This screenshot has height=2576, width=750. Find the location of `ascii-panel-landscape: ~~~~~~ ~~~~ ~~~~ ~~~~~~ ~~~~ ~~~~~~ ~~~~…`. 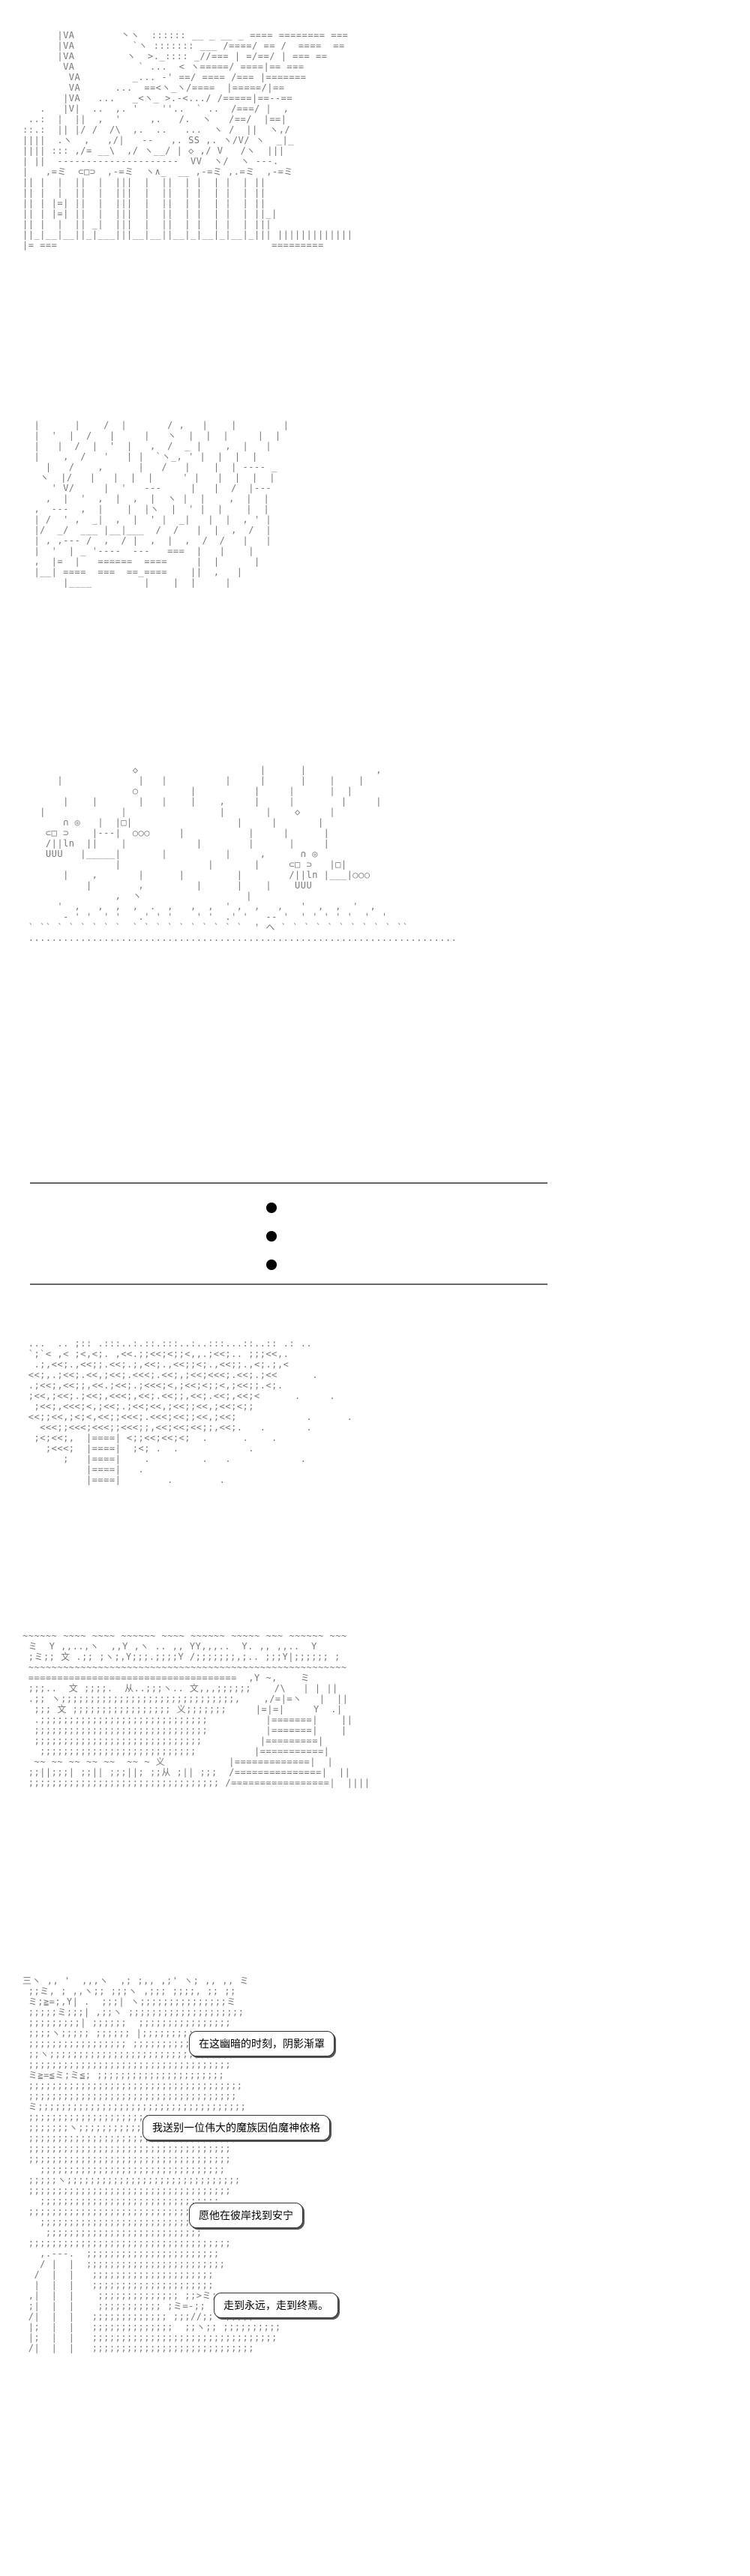

ascii-panel-landscape: ~~~~~~ ~~~~ ~~~~ ~~~~~~ ~~~~ ~~~~~~ ~~~~… is located at coordinates (262, 1783).